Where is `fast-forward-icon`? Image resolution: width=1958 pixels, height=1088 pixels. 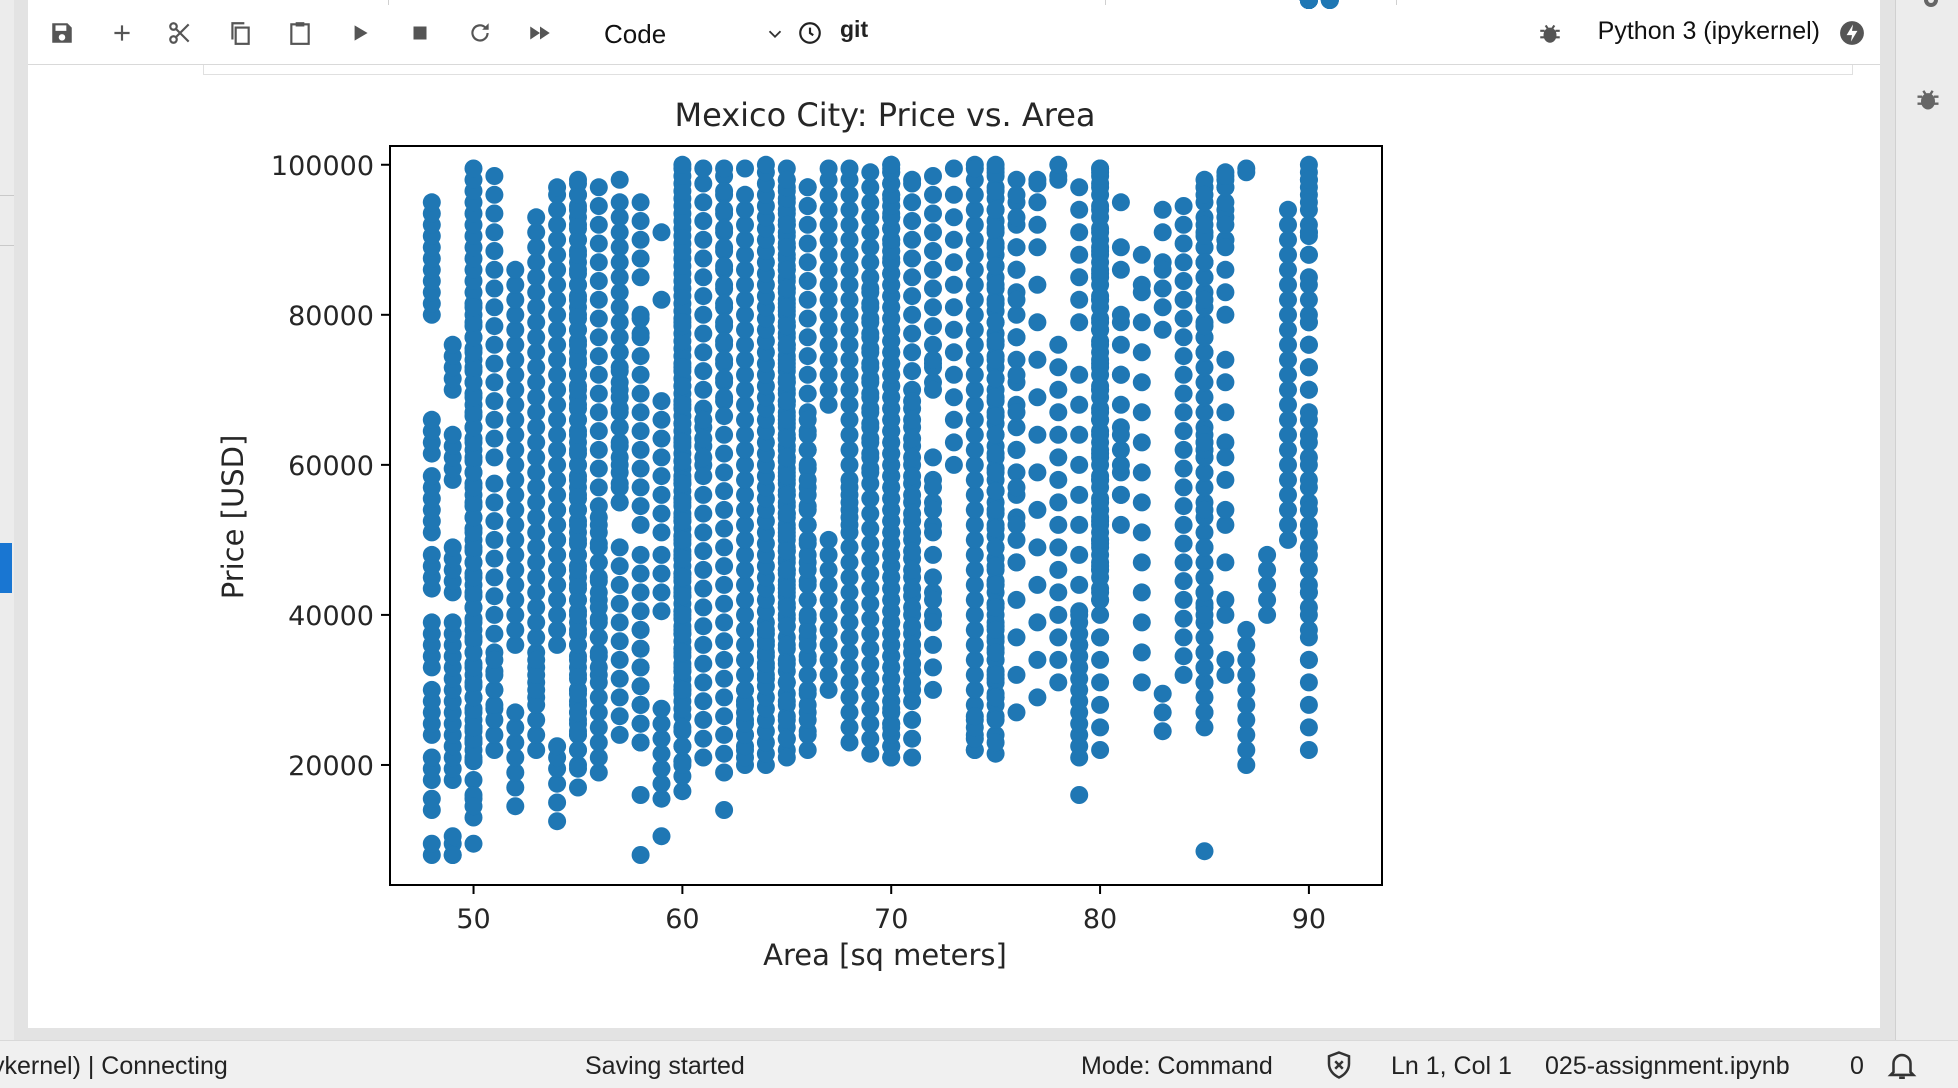 fast-forward-icon is located at coordinates (540, 33).